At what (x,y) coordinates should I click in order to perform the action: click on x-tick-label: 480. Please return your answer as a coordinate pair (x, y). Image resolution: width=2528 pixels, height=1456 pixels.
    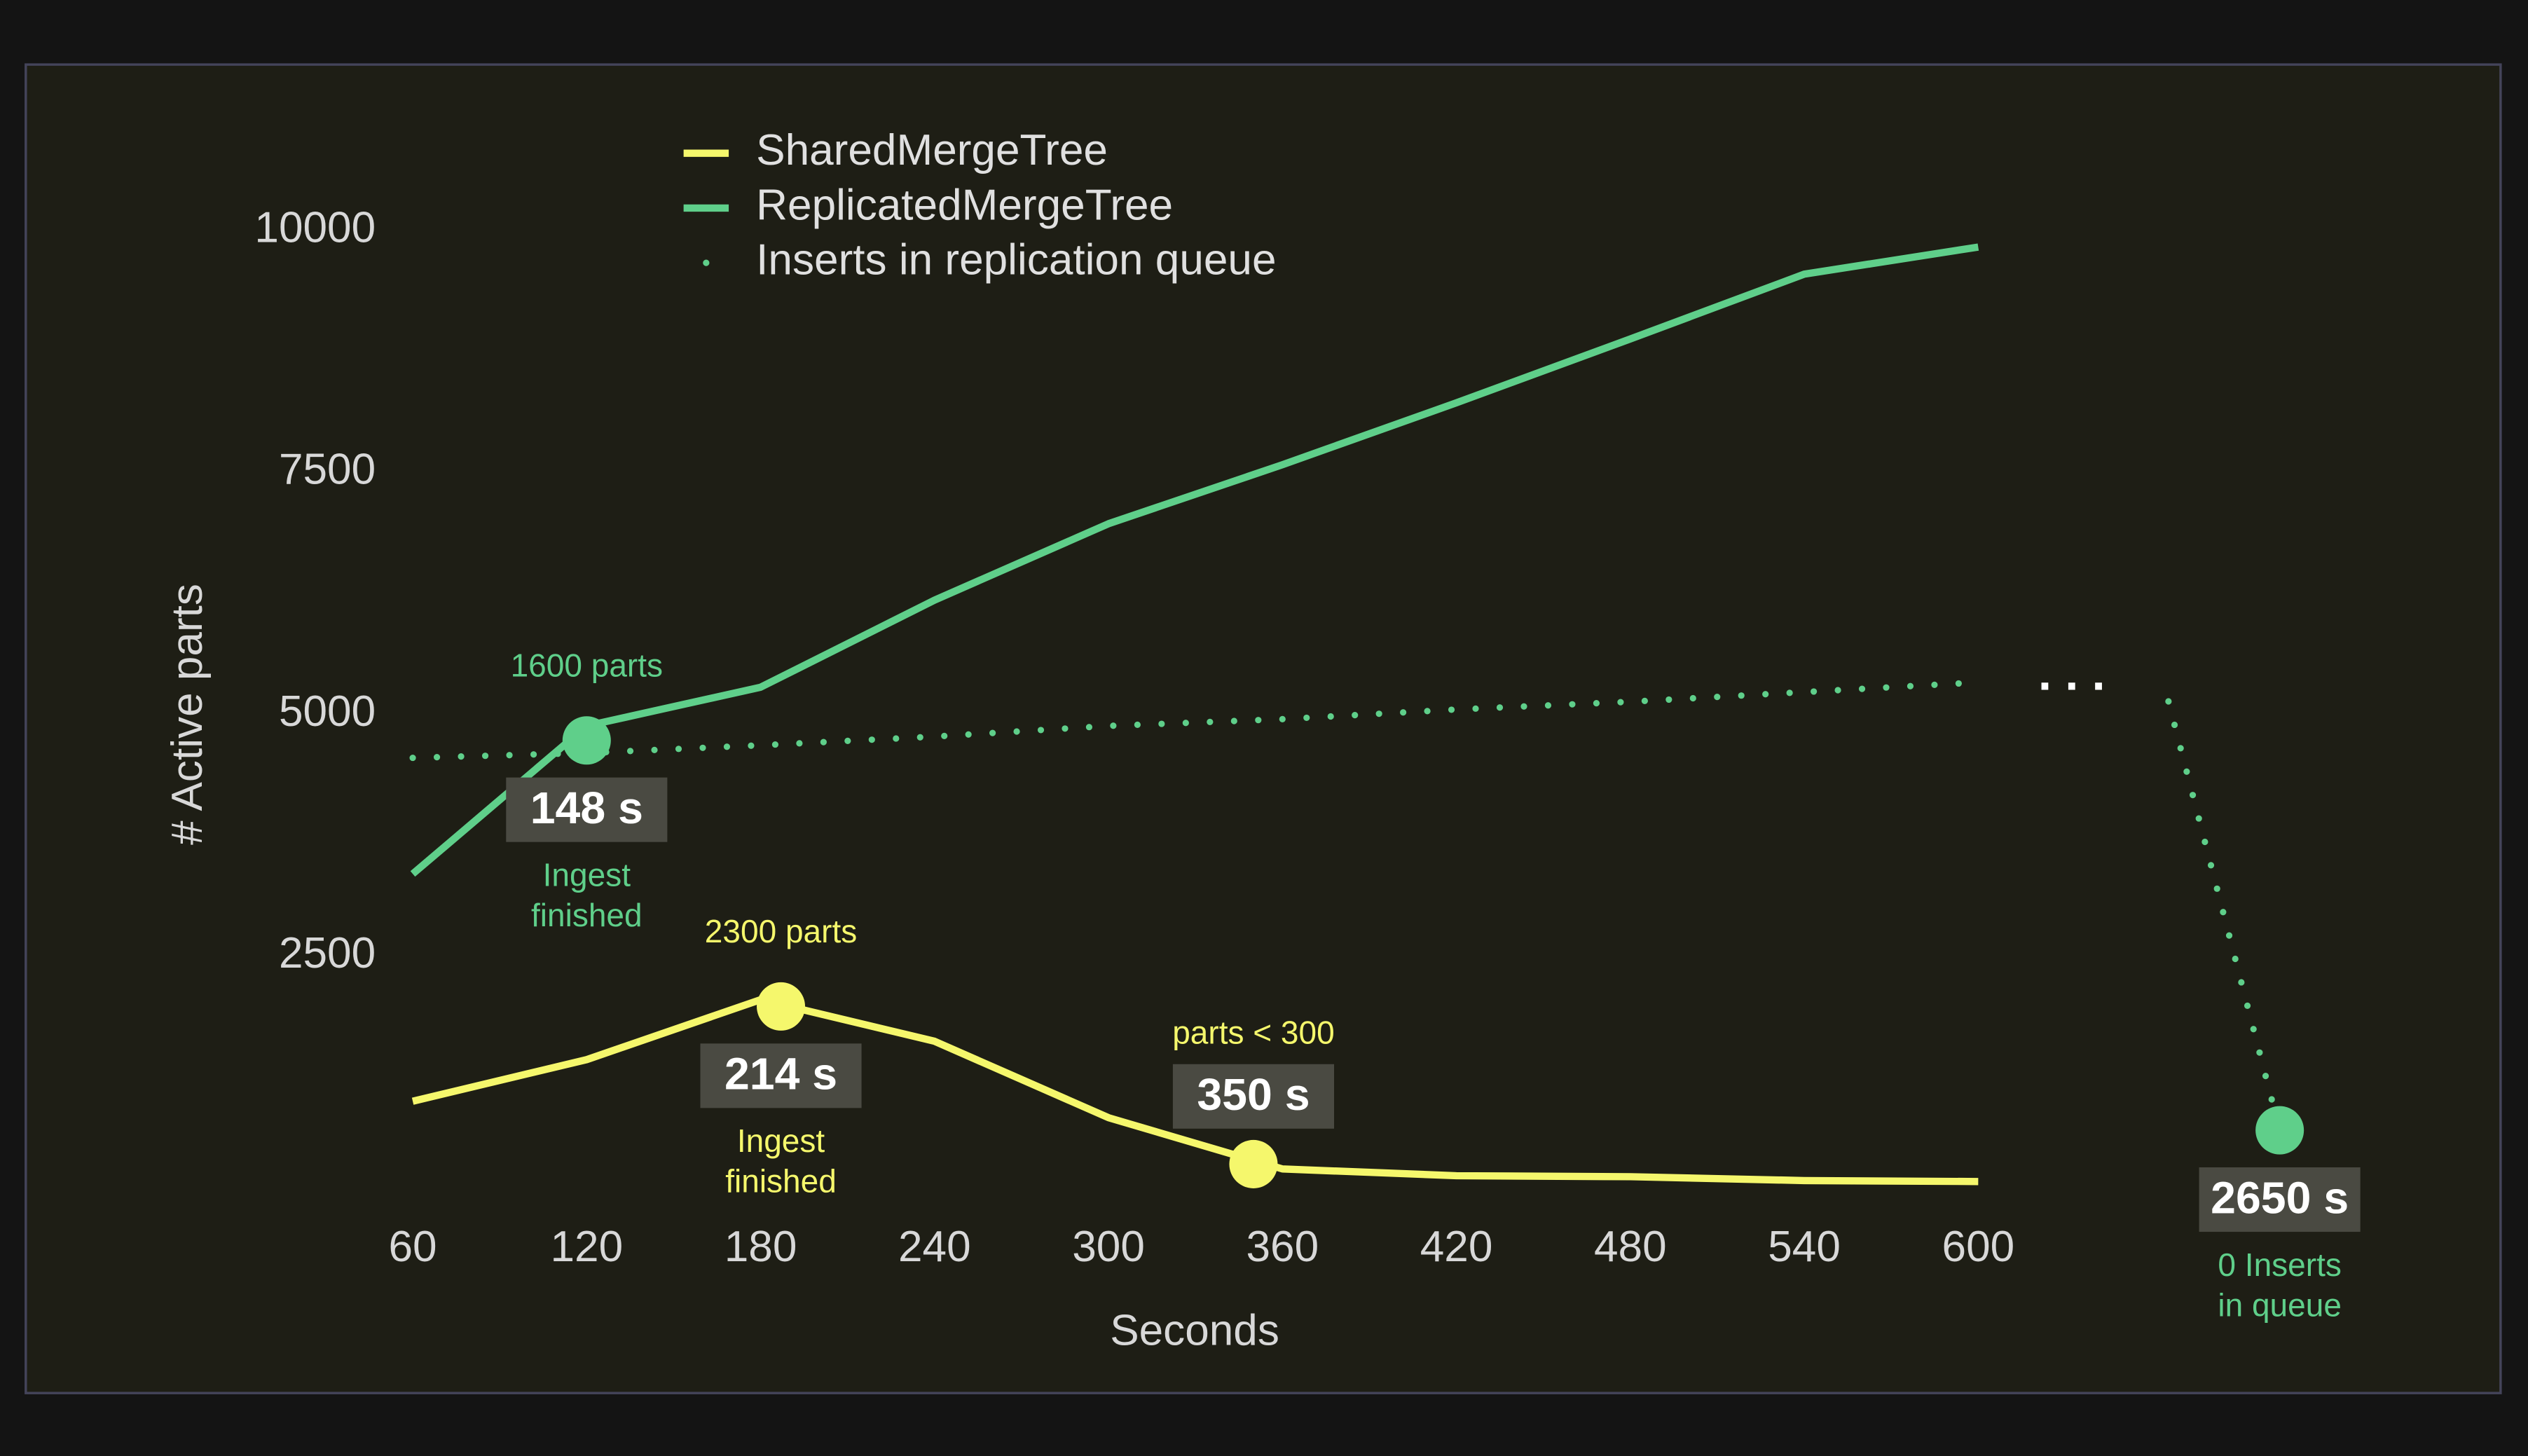
    Looking at the image, I should click on (1630, 1247).